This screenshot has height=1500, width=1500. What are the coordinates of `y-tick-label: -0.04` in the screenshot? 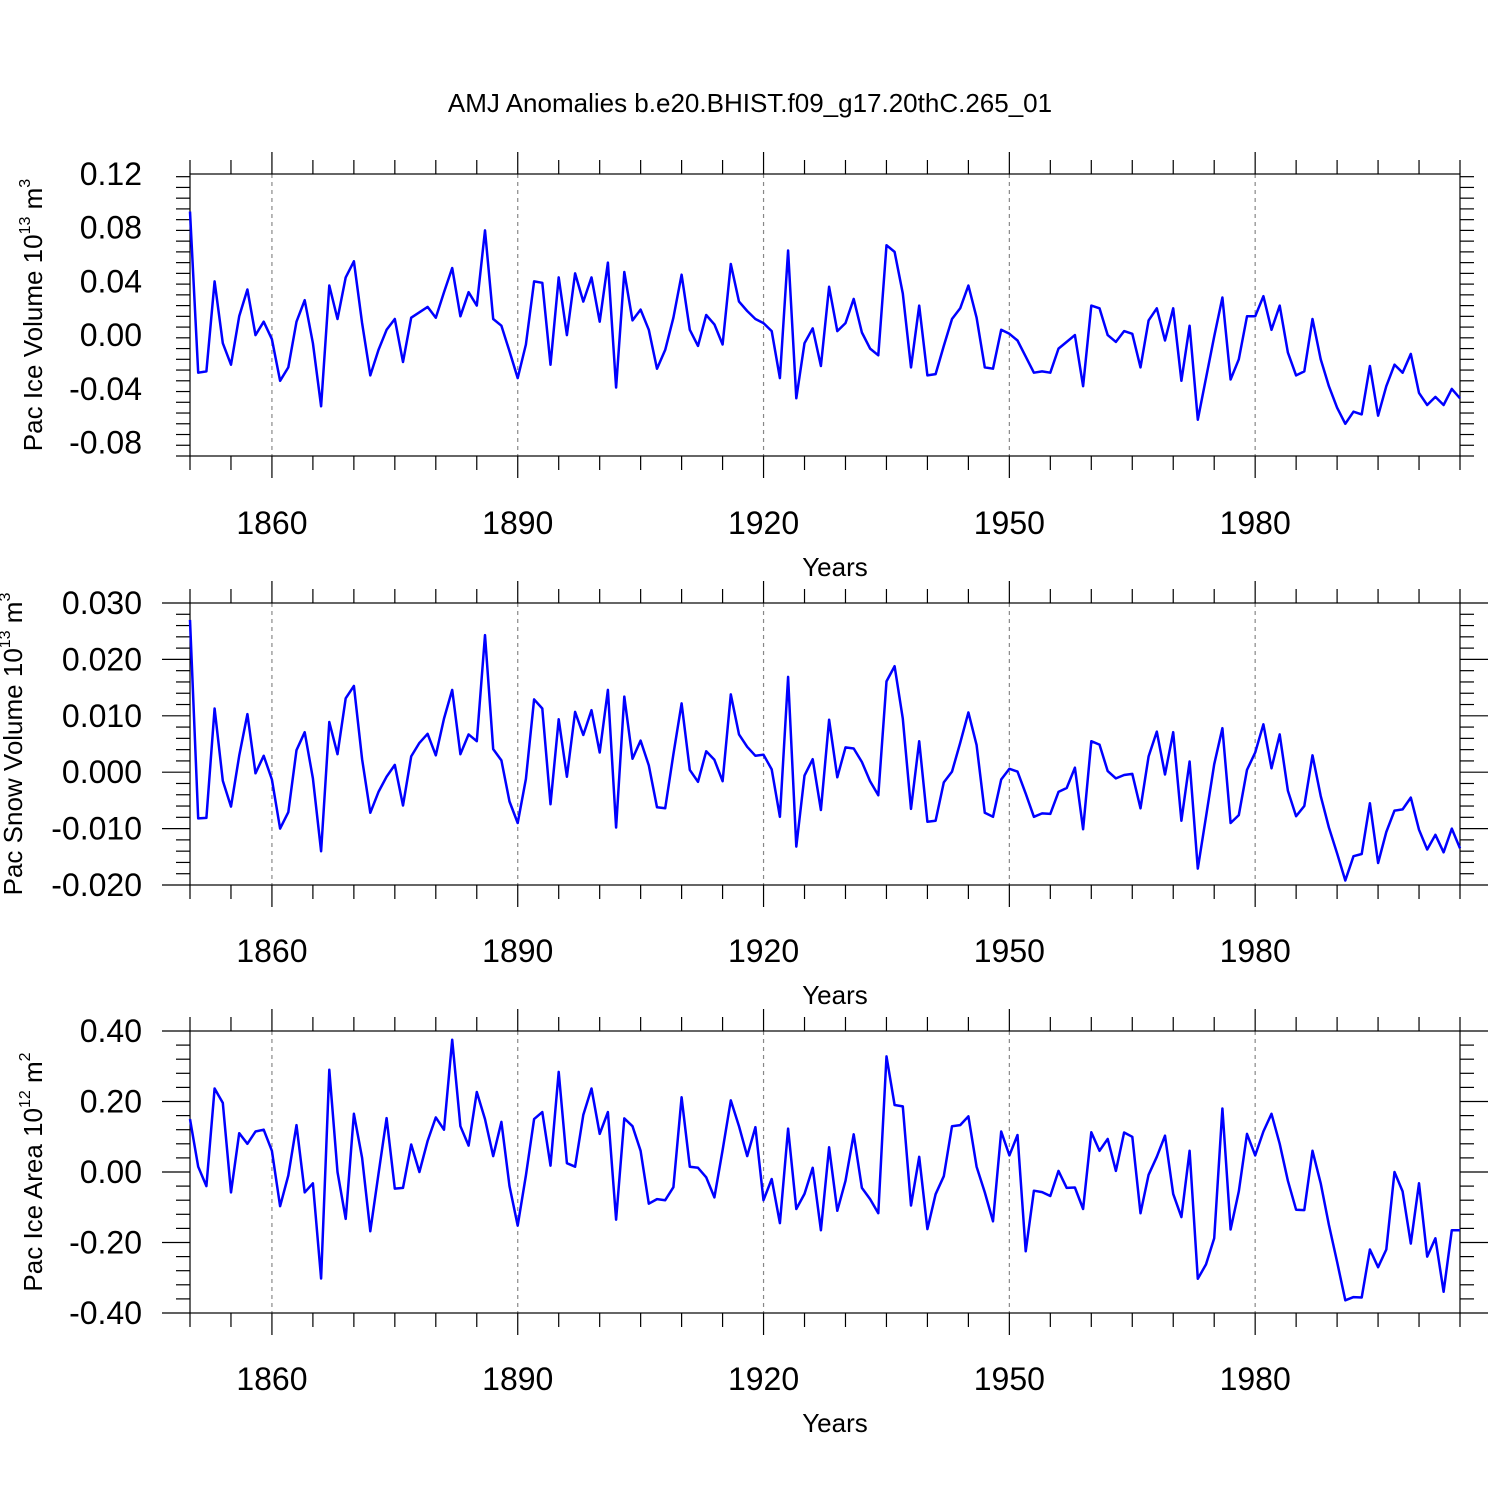 It's located at (105, 389).